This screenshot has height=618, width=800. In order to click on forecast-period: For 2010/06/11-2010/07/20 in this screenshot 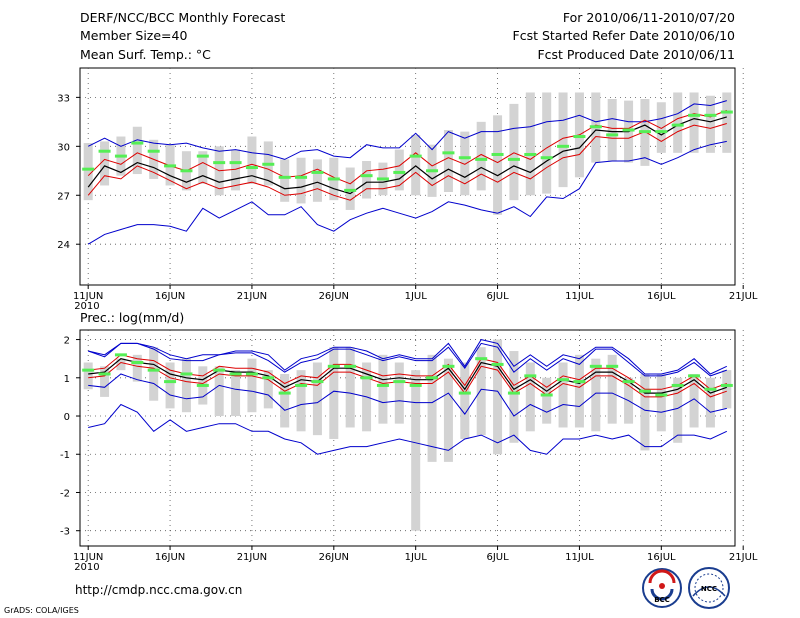, I will do `click(649, 17)`.